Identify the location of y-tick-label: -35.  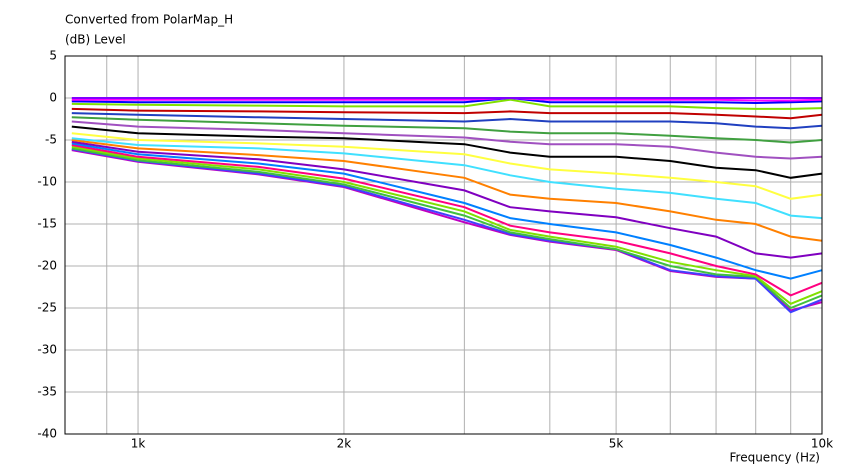
(47, 392).